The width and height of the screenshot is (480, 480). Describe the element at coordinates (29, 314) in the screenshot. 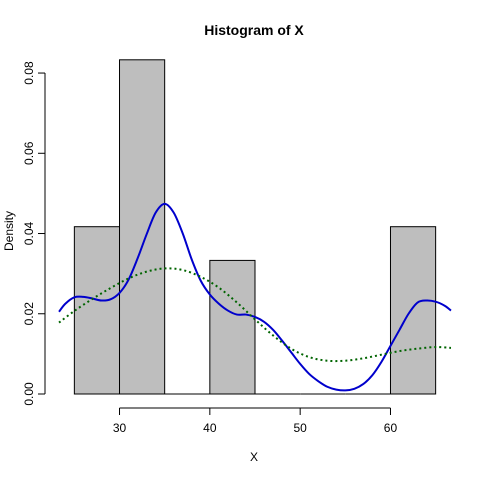

I see `y-tick-label: 0.02` at that location.